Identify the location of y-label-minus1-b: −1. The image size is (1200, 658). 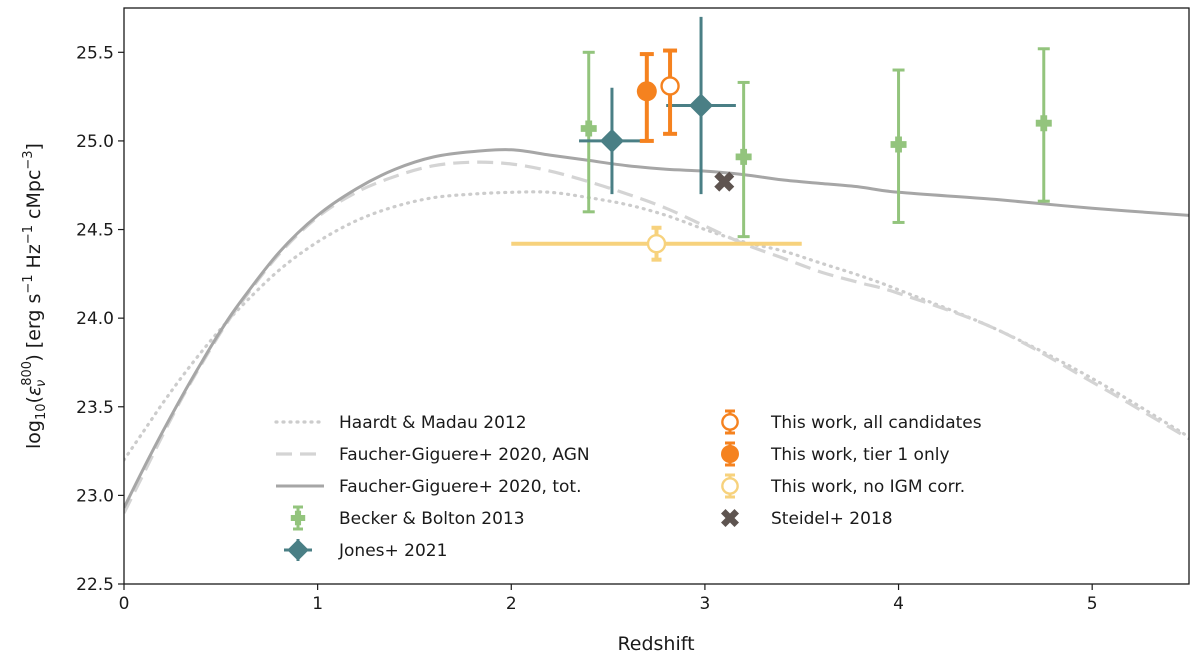
(28, 234).